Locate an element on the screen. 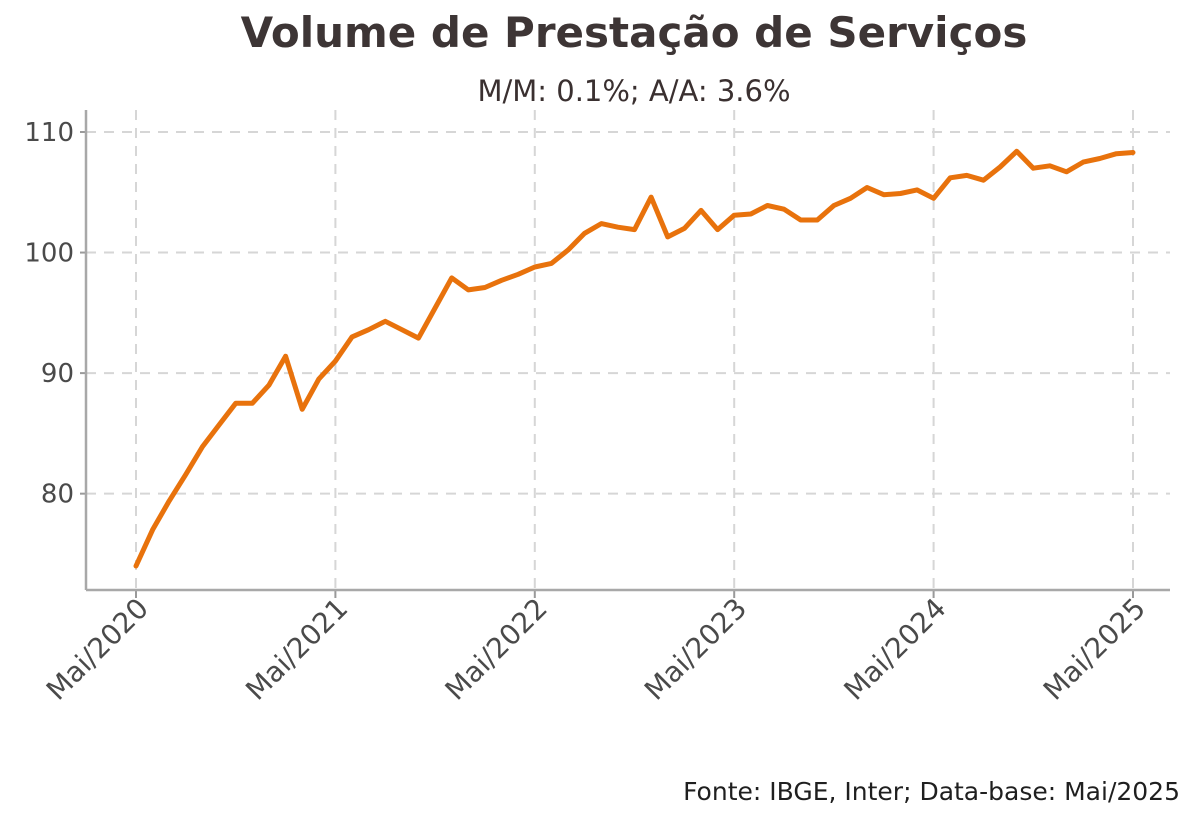  source-caption: Fonte: IBGE, Inter; Data-base: Mai/2025 is located at coordinates (931, 791).